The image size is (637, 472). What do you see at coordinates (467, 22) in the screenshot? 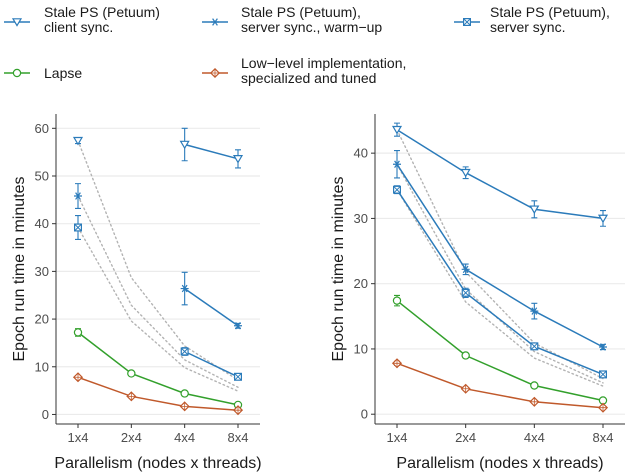
I see `legend-marker-square-x-icon` at bounding box center [467, 22].